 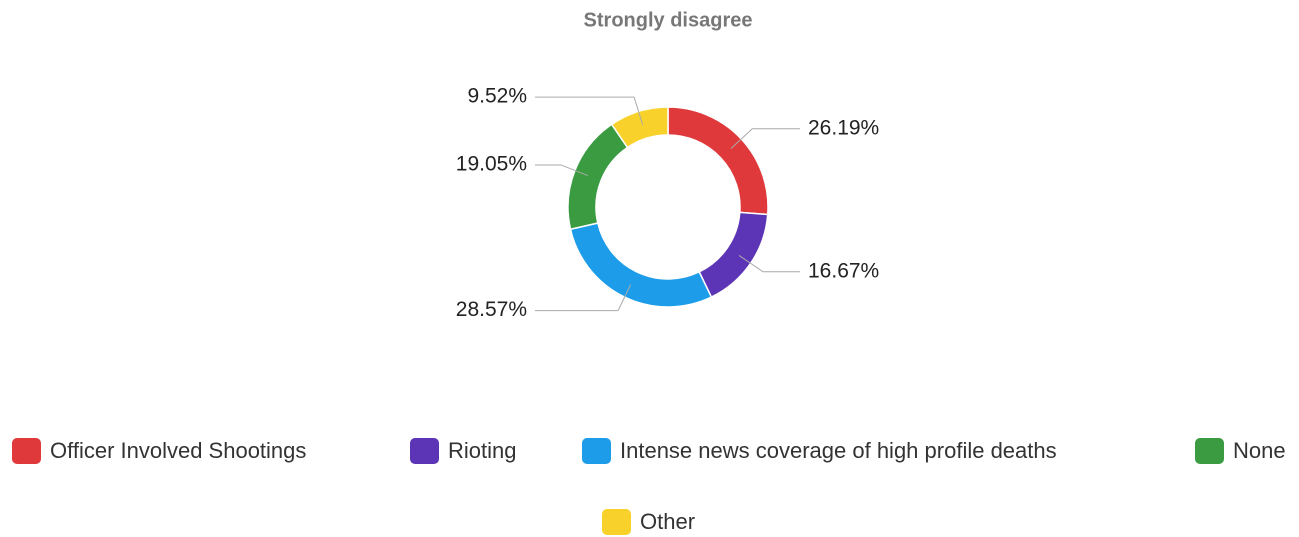 What do you see at coordinates (668, 20) in the screenshot?
I see `chart-title: Strongly disagree` at bounding box center [668, 20].